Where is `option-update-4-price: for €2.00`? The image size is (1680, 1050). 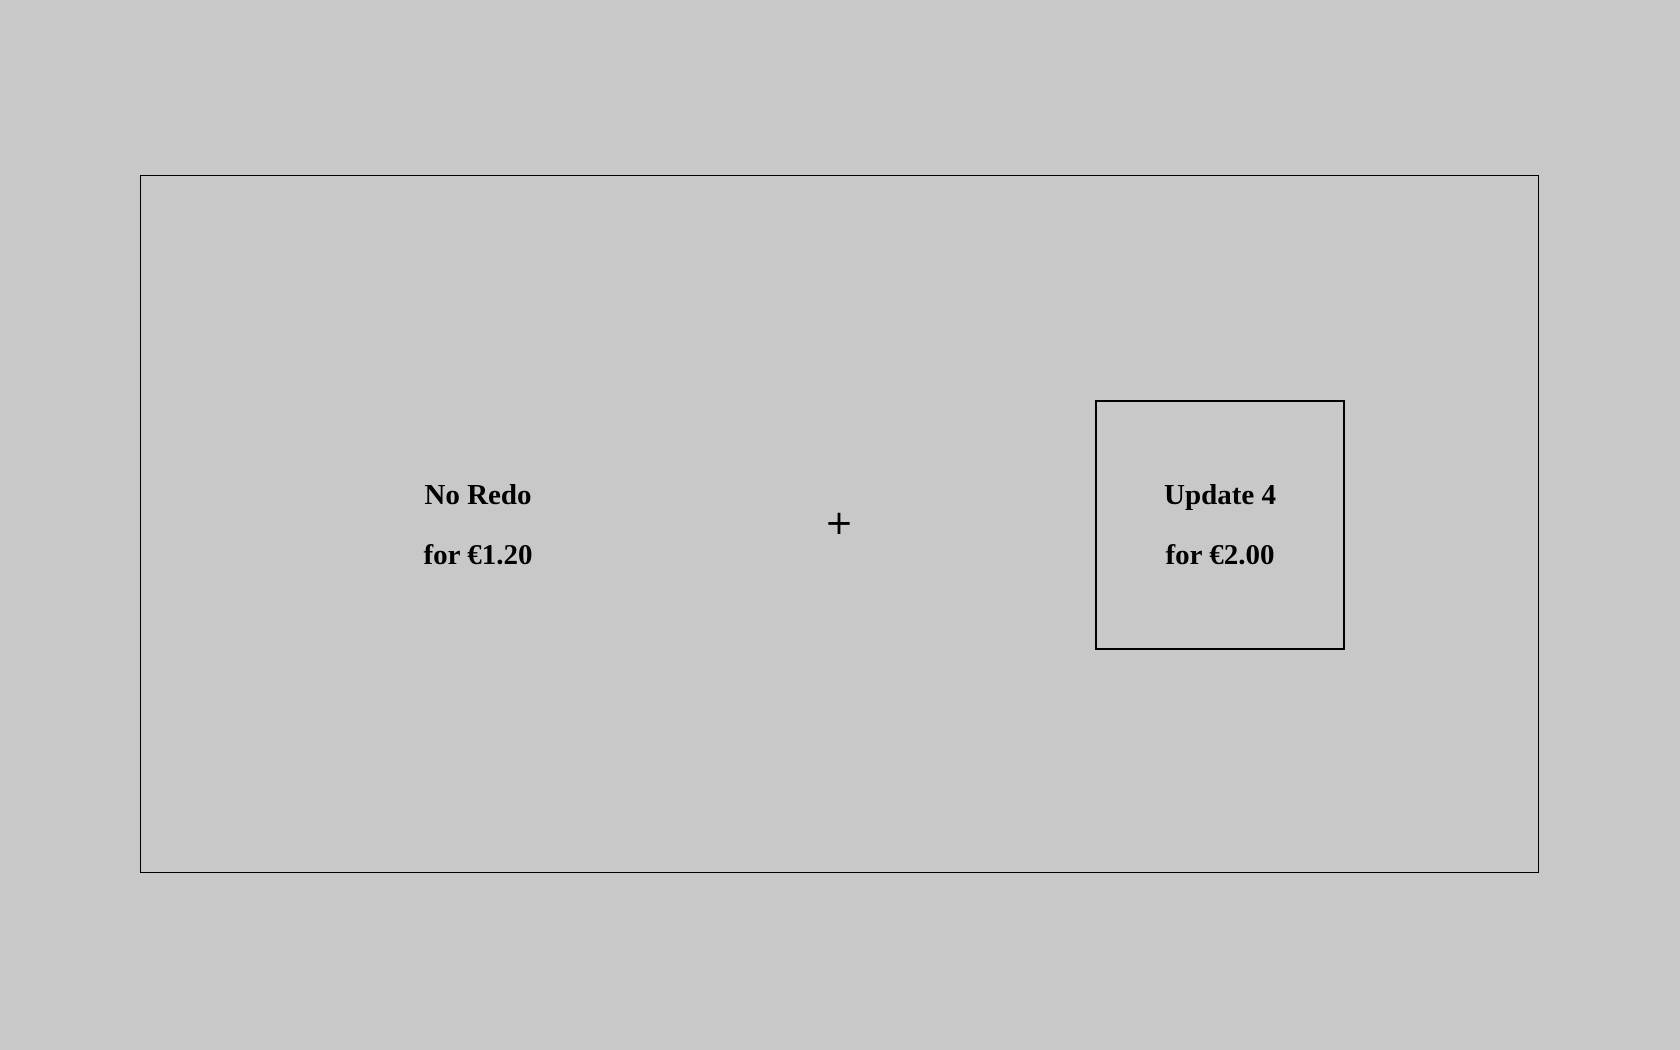
option-update-4-price: for €2.00 is located at coordinates (1220, 554).